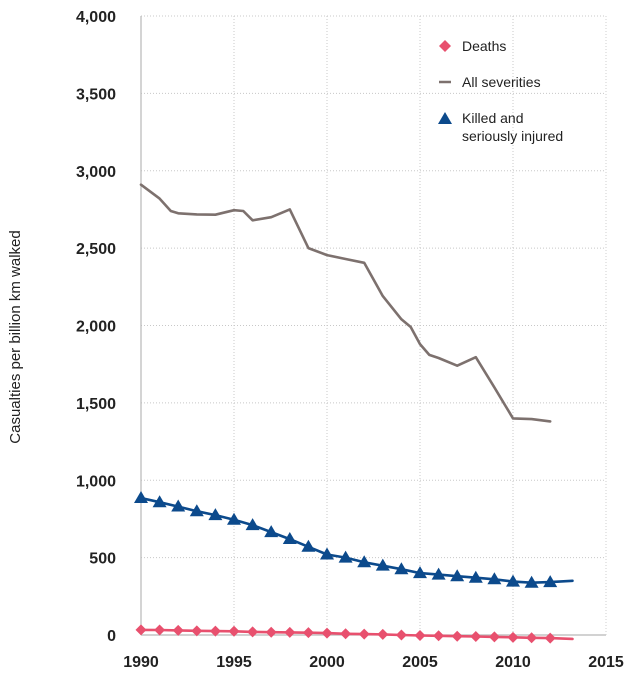 Image resolution: width=624 pixels, height=681 pixels. I want to click on x-tick-label: 1995, so click(234, 662).